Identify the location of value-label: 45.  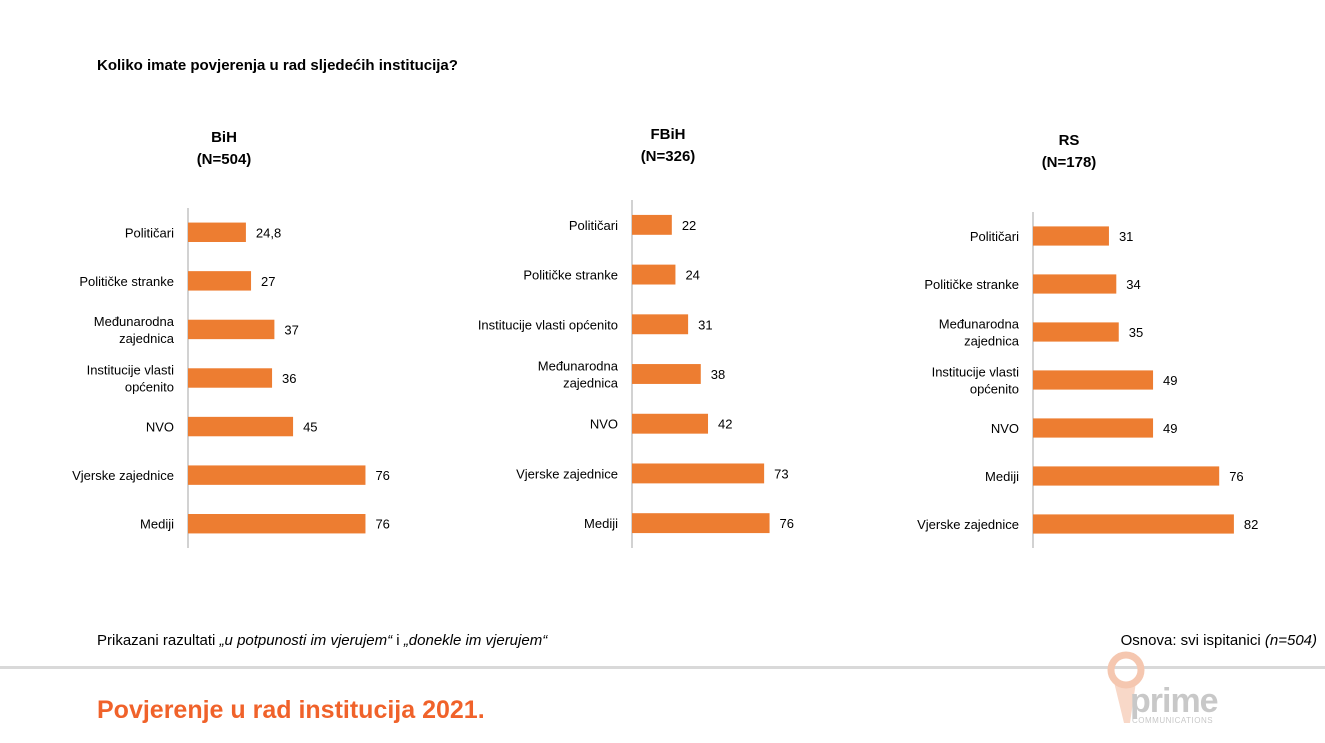
(310, 427).